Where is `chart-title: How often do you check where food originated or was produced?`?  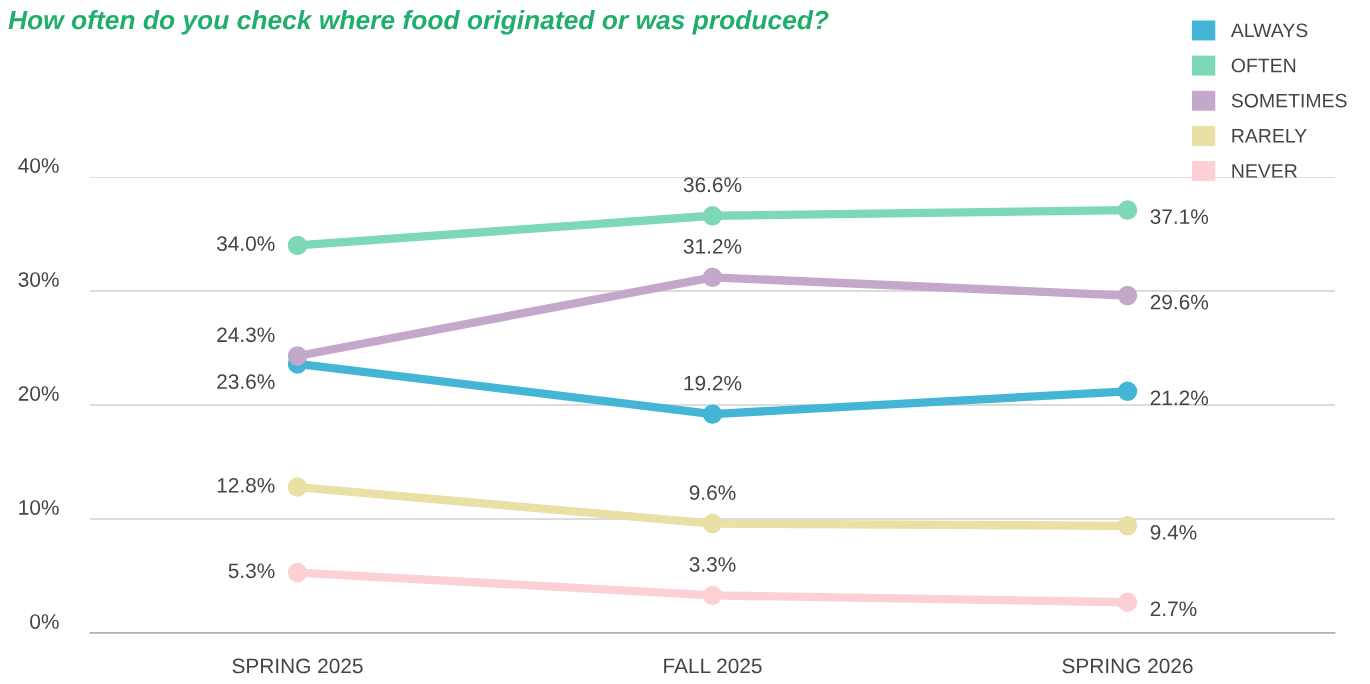
chart-title: How often do you check where food originated or was produced? is located at coordinates (418, 22).